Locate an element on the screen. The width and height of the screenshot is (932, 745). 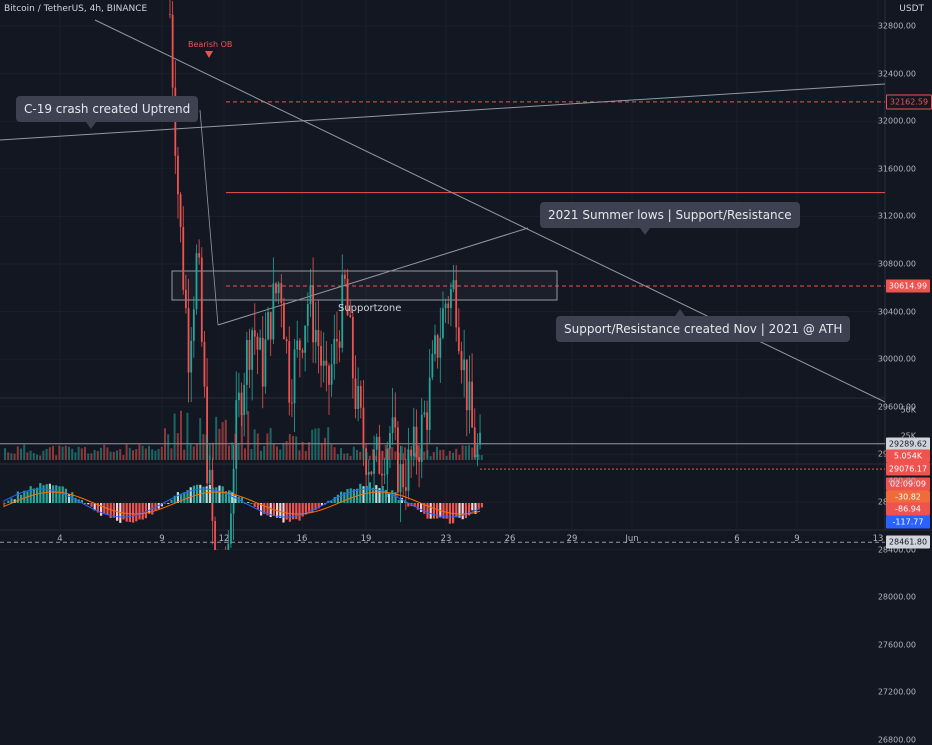
supportzone-label: Supportzone is located at coordinates (370, 308).